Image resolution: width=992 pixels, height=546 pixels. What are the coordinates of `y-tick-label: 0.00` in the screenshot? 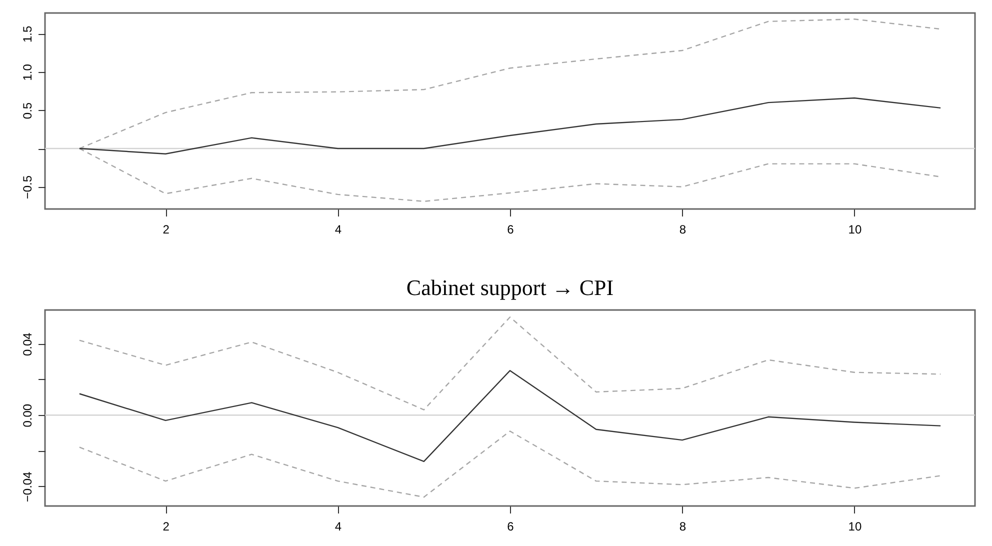 It's located at (27, 416).